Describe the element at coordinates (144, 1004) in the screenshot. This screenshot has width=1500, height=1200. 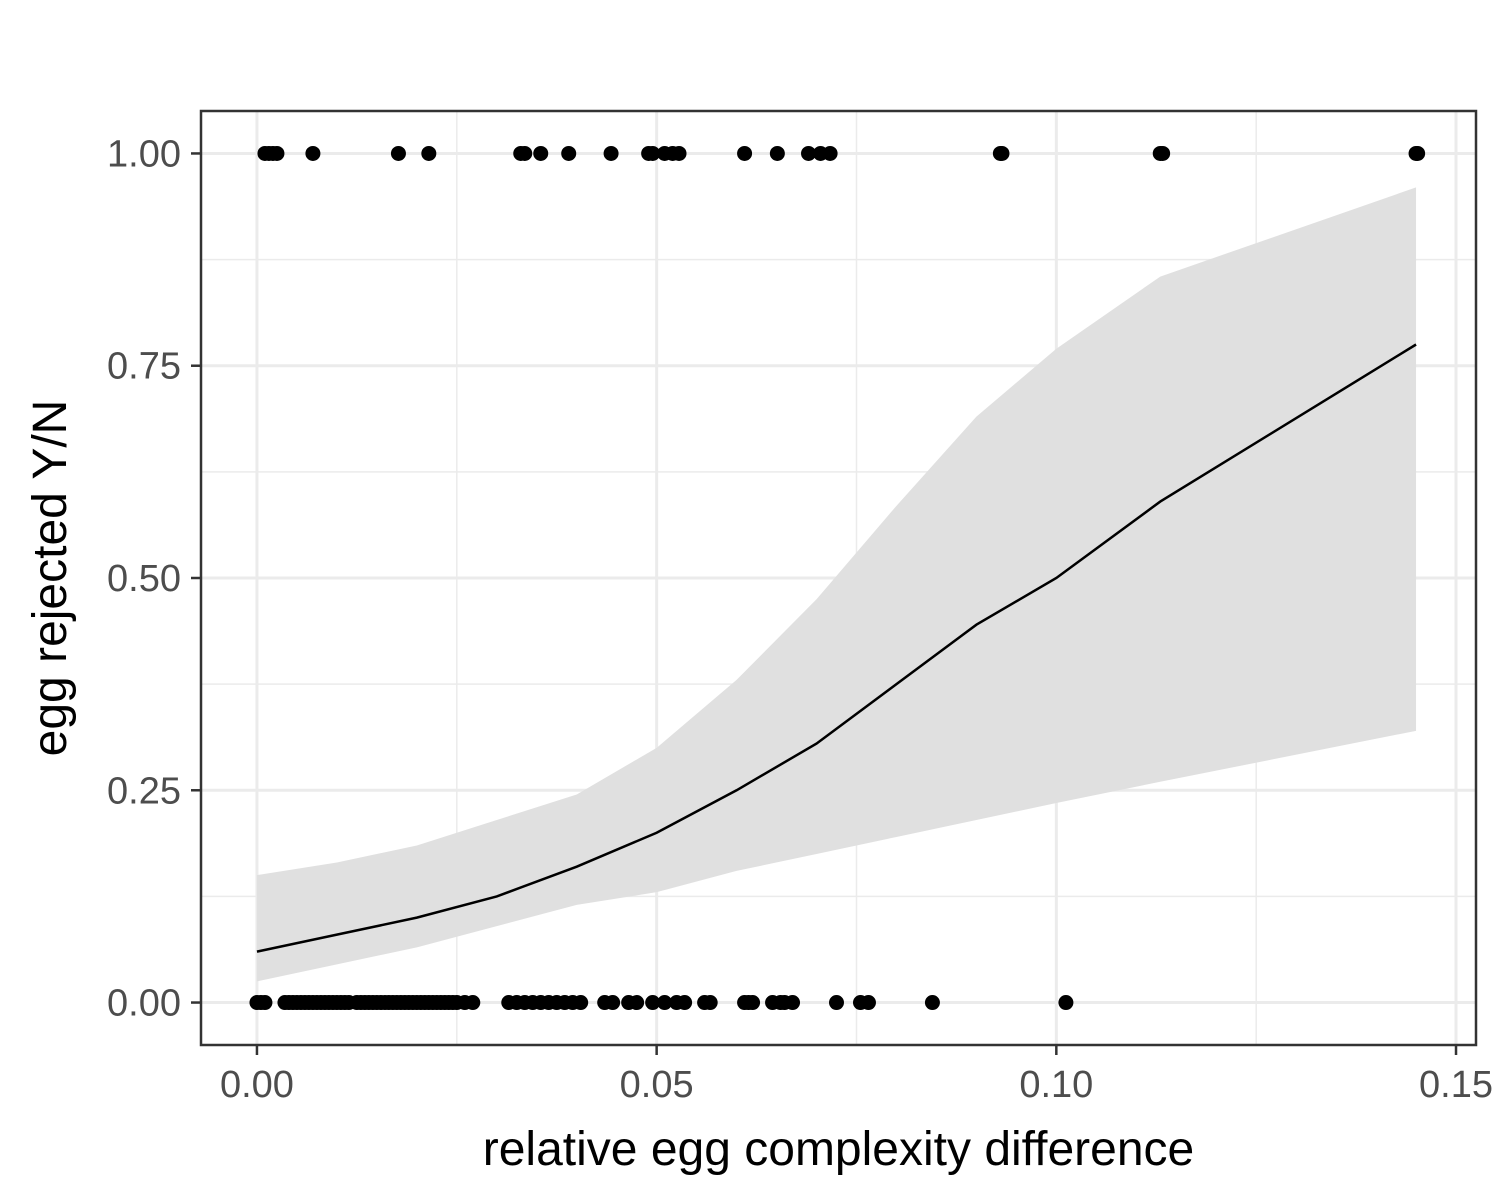
I see `y-tick-label: 0.00` at that location.